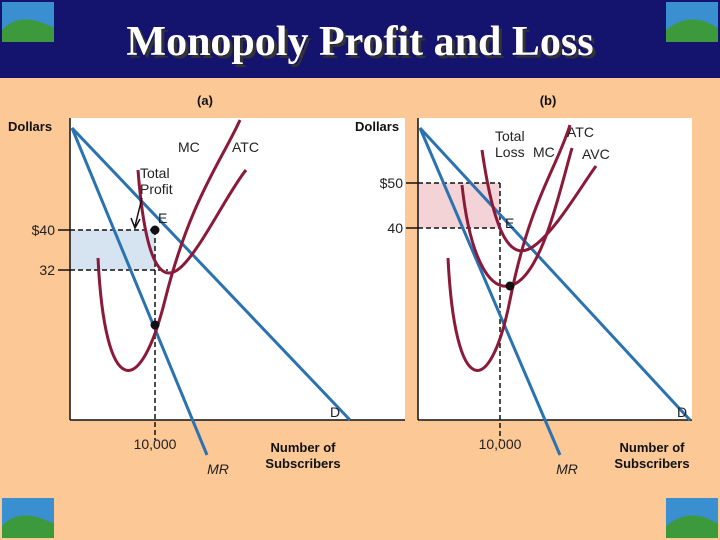 The width and height of the screenshot is (720, 540). Describe the element at coordinates (362, 45) in the screenshot. I see `title-shadow: Monopoly Profit and Loss` at that location.